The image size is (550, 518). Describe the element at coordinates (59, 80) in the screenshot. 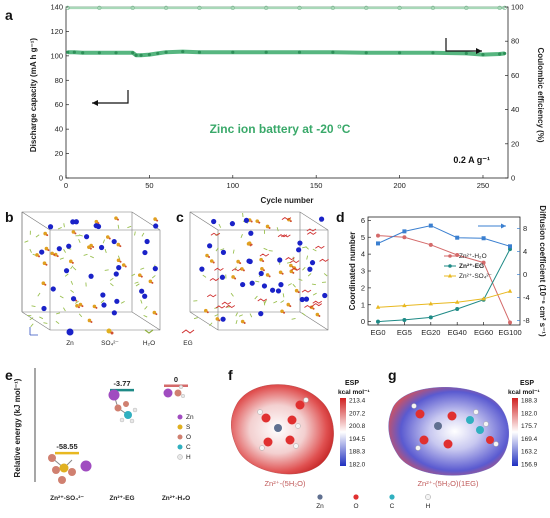

I see `panel-a-y-tick-label: 80` at that location.